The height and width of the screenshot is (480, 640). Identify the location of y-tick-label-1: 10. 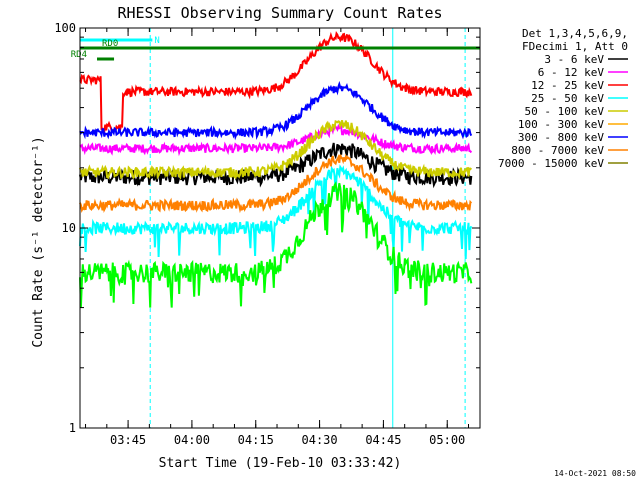
(69, 228).